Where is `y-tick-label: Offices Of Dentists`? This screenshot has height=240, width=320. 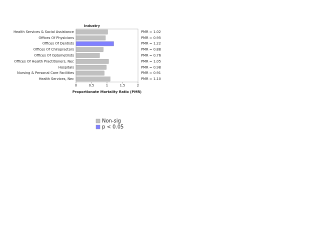 y-tick-label: Offices Of Dentists is located at coordinates (58, 44).